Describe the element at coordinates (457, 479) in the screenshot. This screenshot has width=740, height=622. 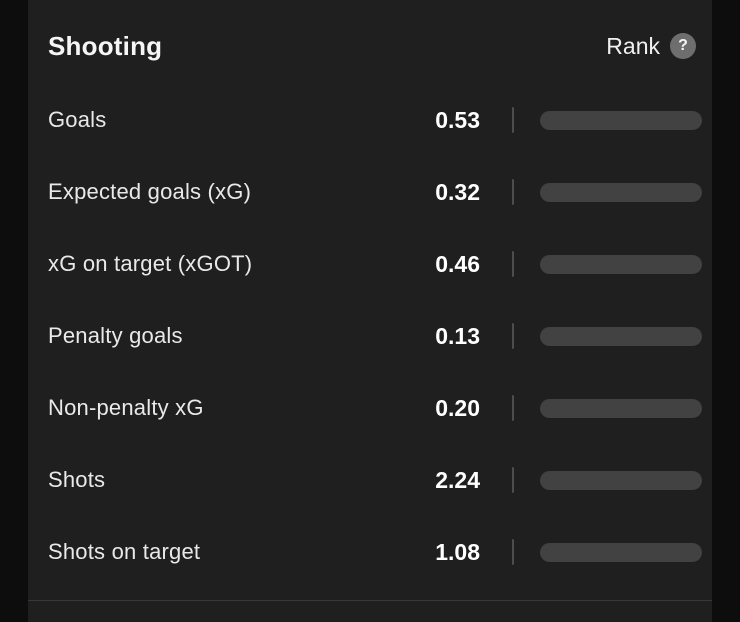
I see `stat-value: 2.24` at that location.